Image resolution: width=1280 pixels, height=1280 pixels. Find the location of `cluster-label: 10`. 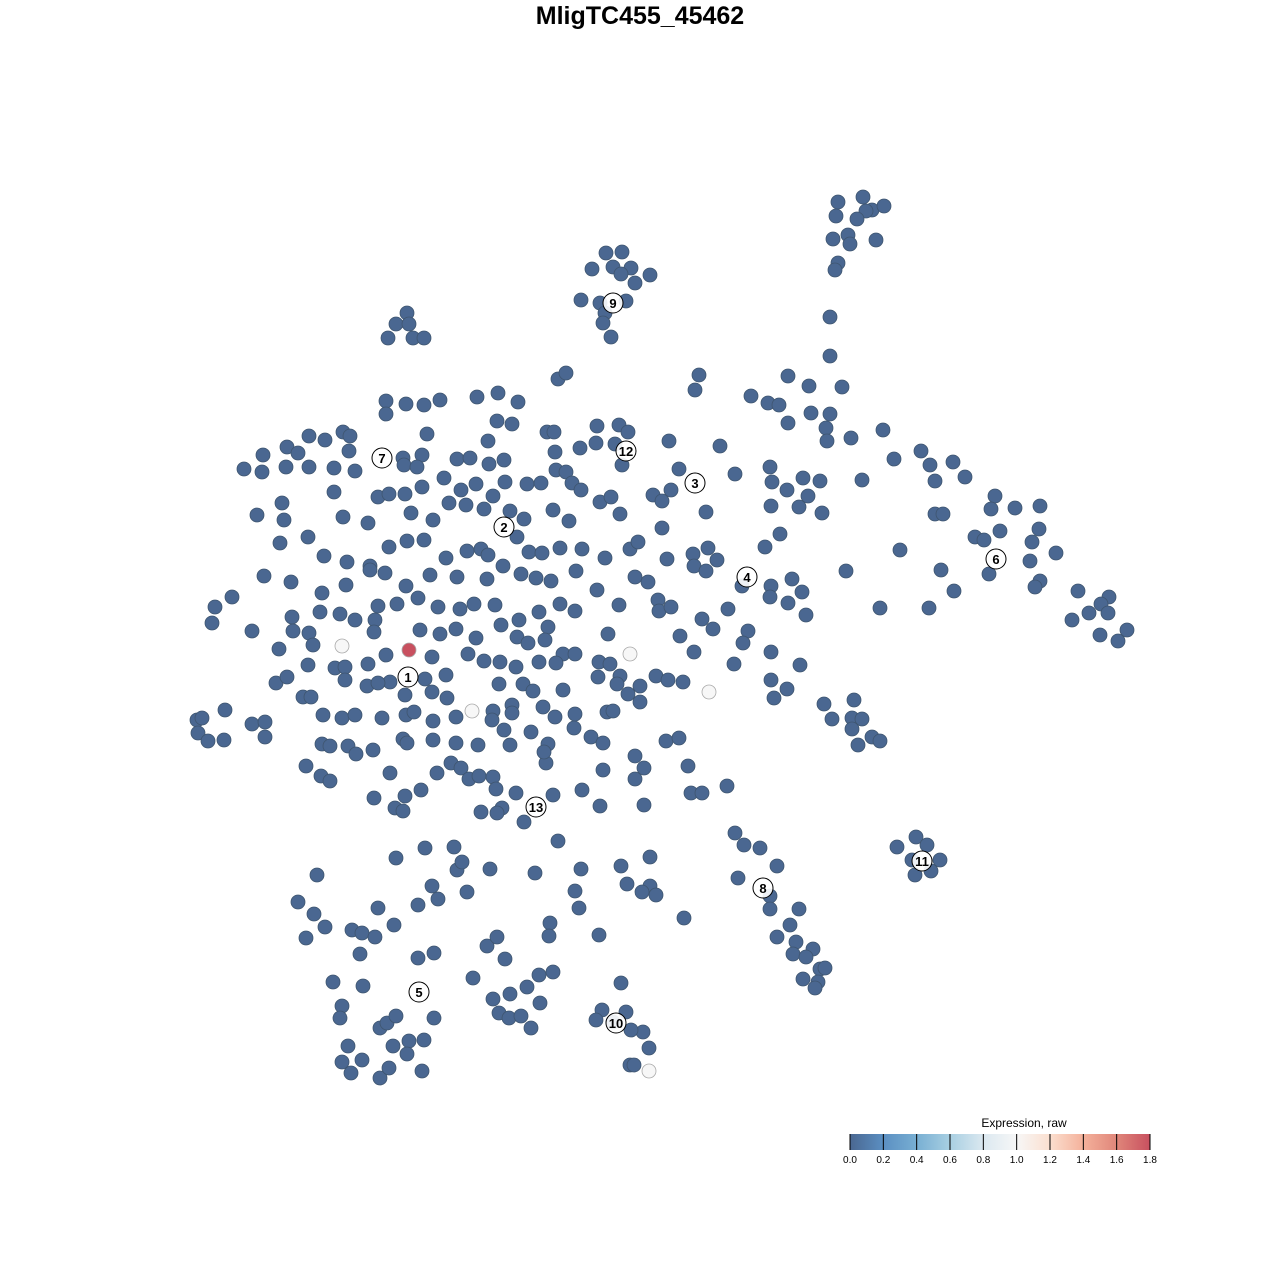

cluster-label: 10 is located at coordinates (616, 1023).